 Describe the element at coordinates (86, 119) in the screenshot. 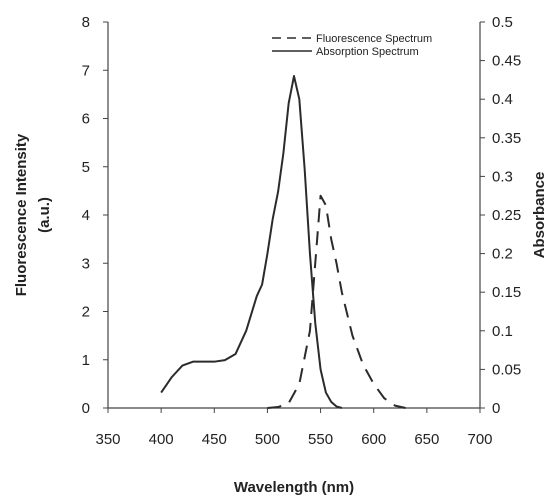

I see `left-y-tick-label: 6` at that location.